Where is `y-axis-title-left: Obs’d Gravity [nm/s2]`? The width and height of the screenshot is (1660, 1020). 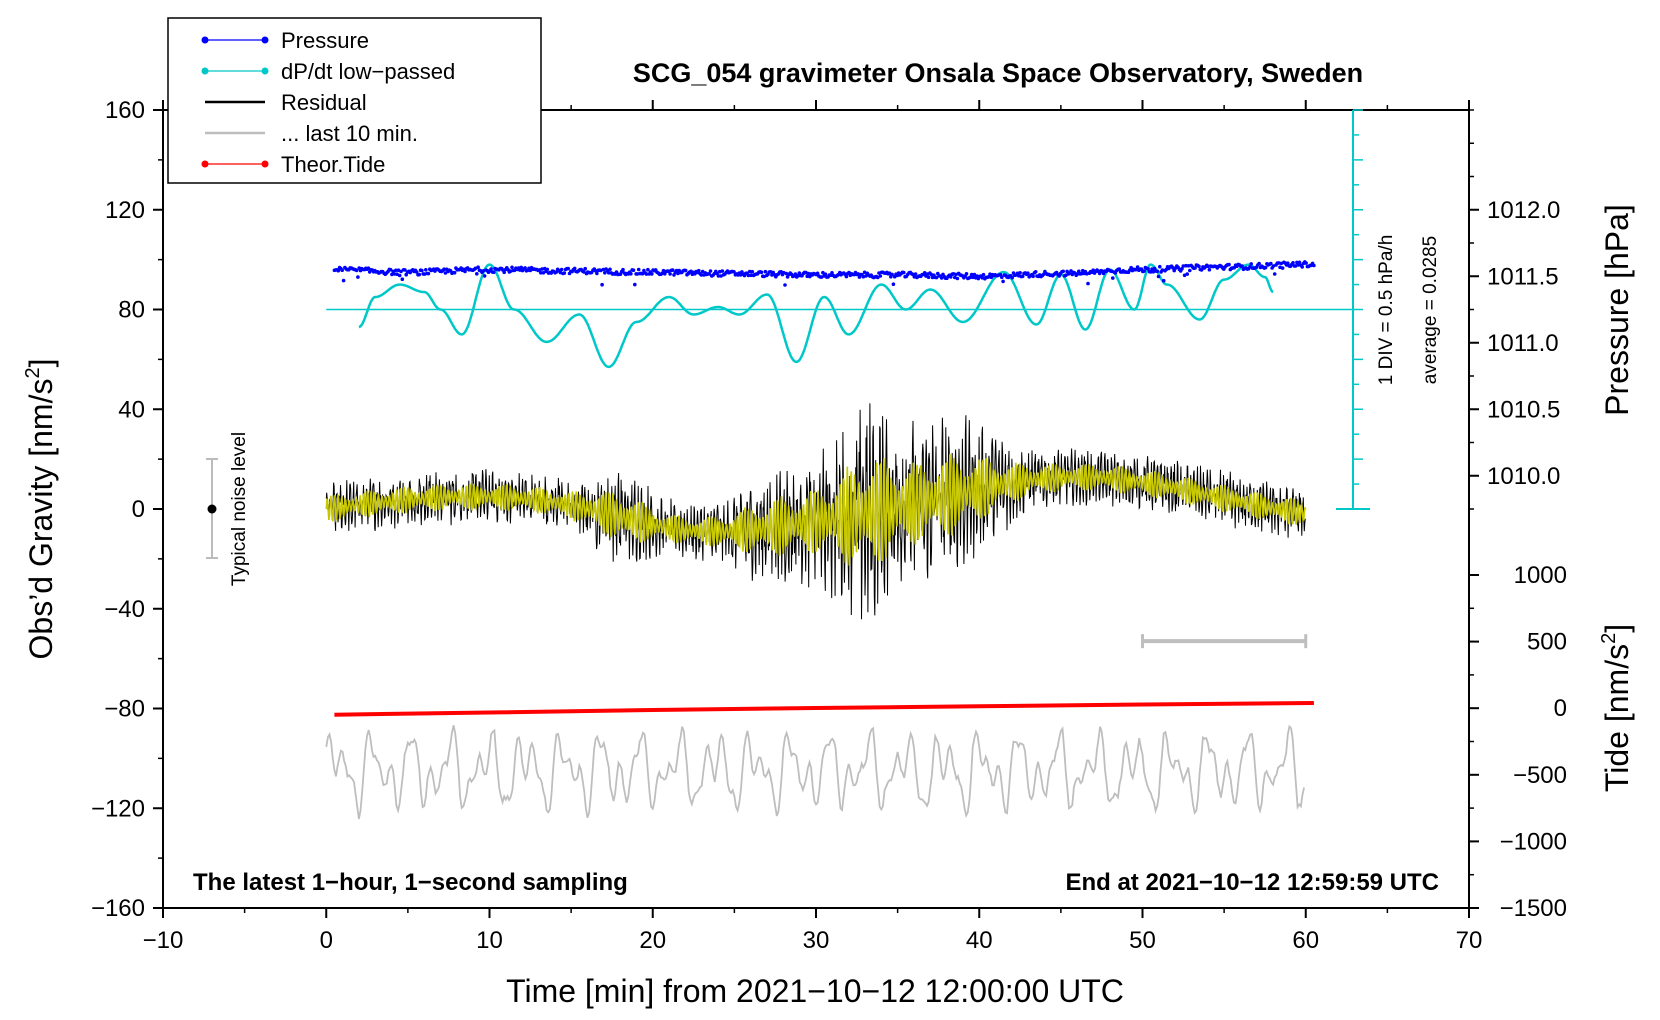 y-axis-title-left: Obs’d Gravity [nm/s2] is located at coordinates (40, 509).